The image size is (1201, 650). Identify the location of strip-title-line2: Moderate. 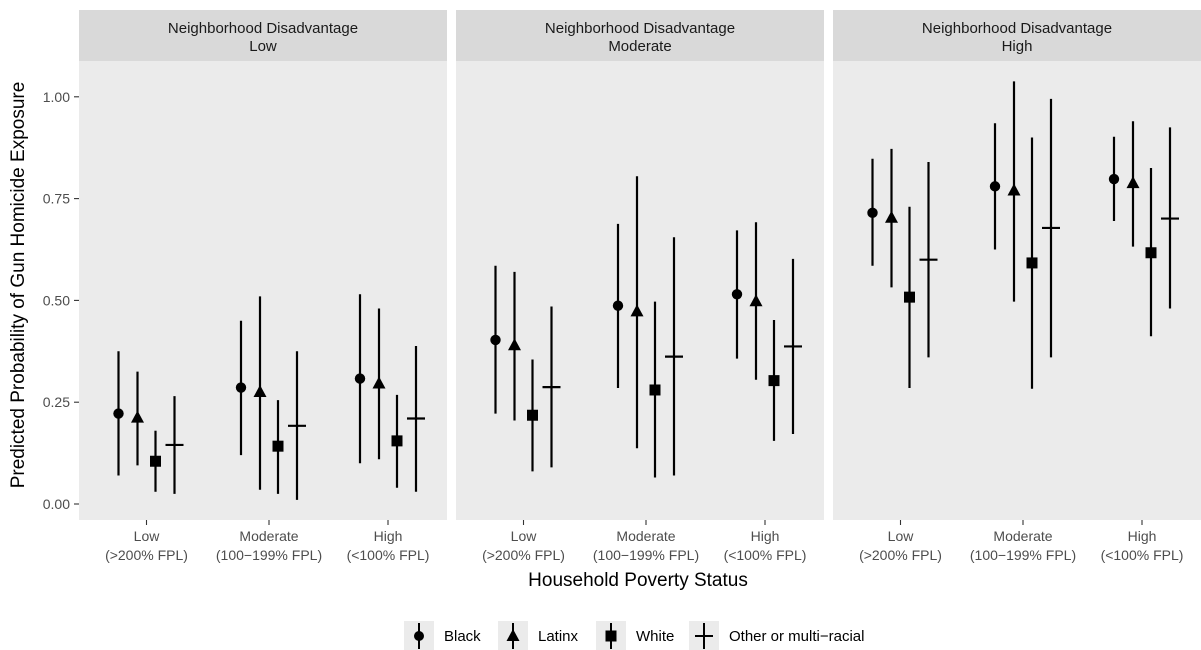
(639, 46).